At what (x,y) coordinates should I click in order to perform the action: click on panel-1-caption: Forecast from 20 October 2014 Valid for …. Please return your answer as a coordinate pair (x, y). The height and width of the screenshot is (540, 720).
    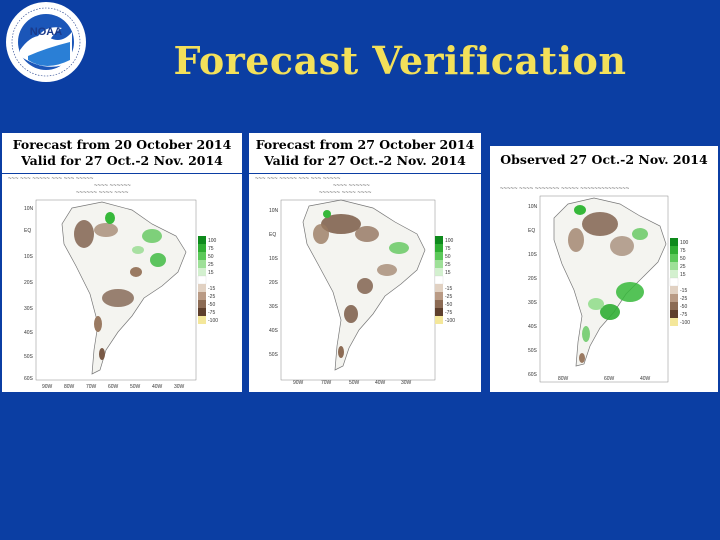
    Looking at the image, I should click on (122, 153).